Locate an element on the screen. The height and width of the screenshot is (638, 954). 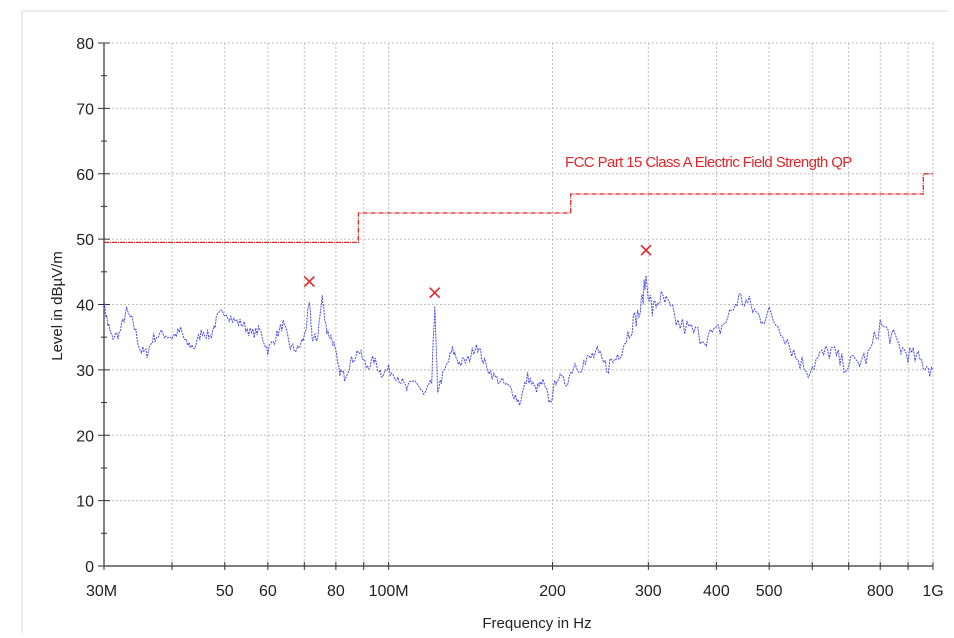
y-tick-label: 40 is located at coordinates (85, 306).